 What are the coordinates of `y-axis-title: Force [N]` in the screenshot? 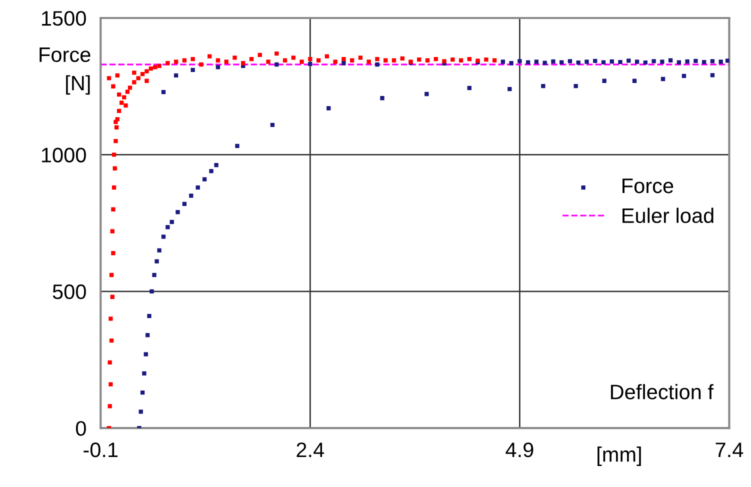 It's located at (65, 71).